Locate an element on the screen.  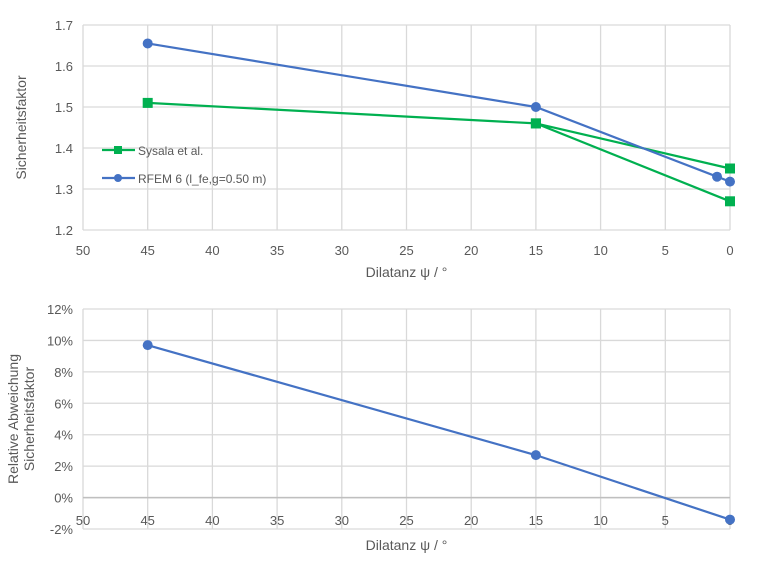
y-tick-label: 1.5 is located at coordinates (64, 107).